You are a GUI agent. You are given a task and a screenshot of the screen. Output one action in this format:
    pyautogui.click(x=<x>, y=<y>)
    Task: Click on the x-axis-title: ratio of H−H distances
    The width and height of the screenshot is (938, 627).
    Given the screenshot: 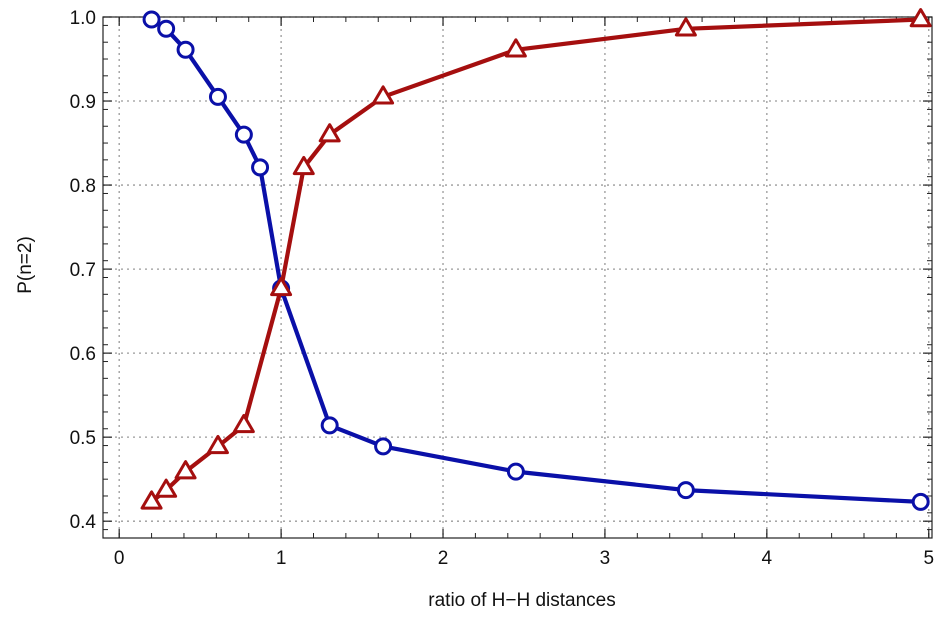 What is the action you would take?
    pyautogui.click(x=521, y=600)
    